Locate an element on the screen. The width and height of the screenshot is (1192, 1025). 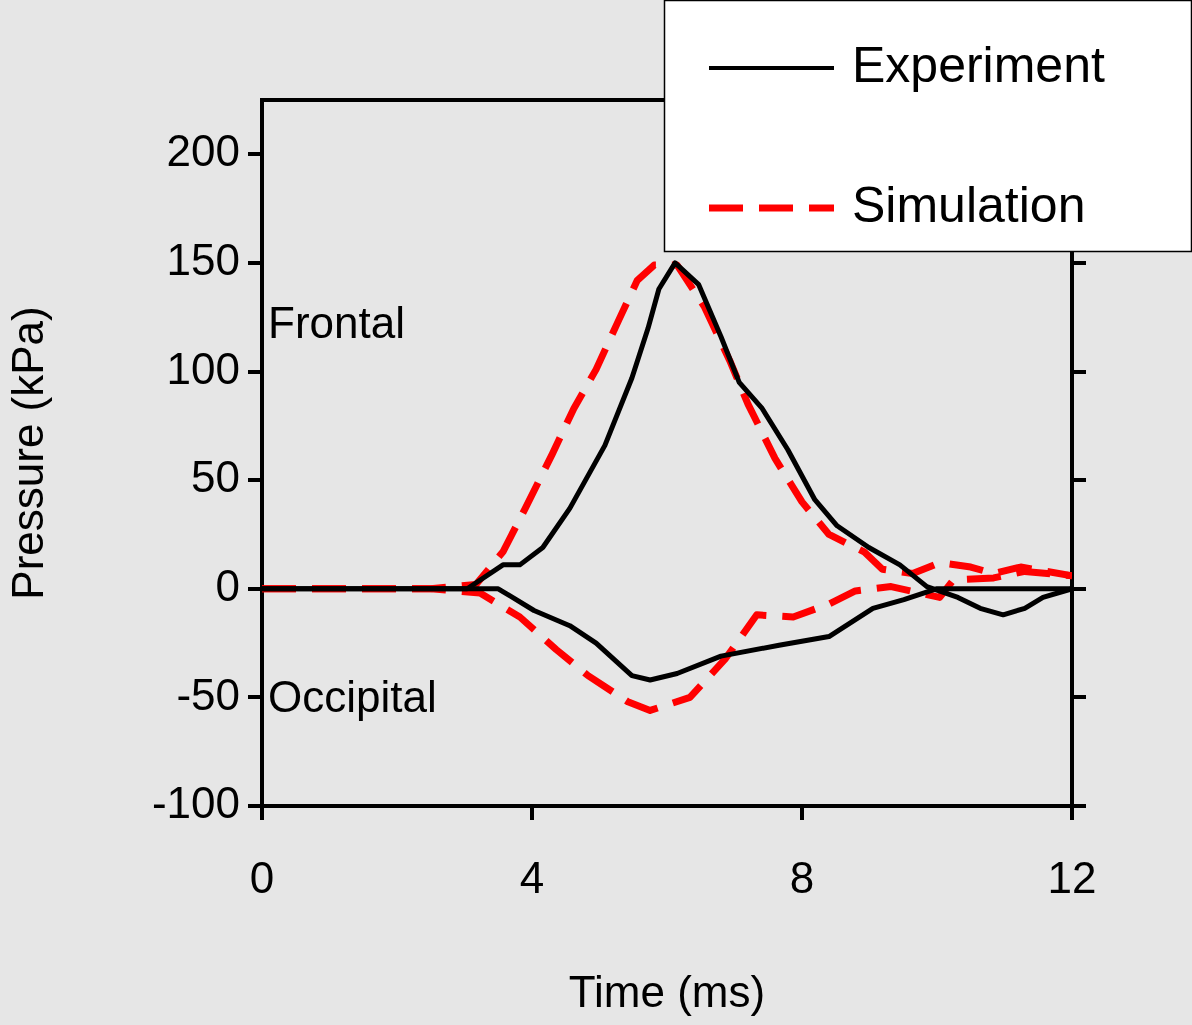
y-tick-label: 0 is located at coordinates (227, 585).